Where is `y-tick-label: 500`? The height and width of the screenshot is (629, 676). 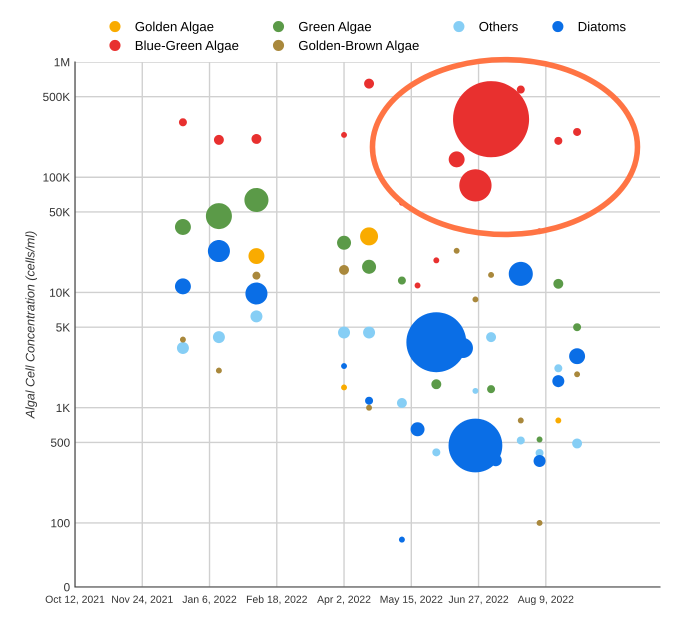
y-tick-label: 500 is located at coordinates (60, 442).